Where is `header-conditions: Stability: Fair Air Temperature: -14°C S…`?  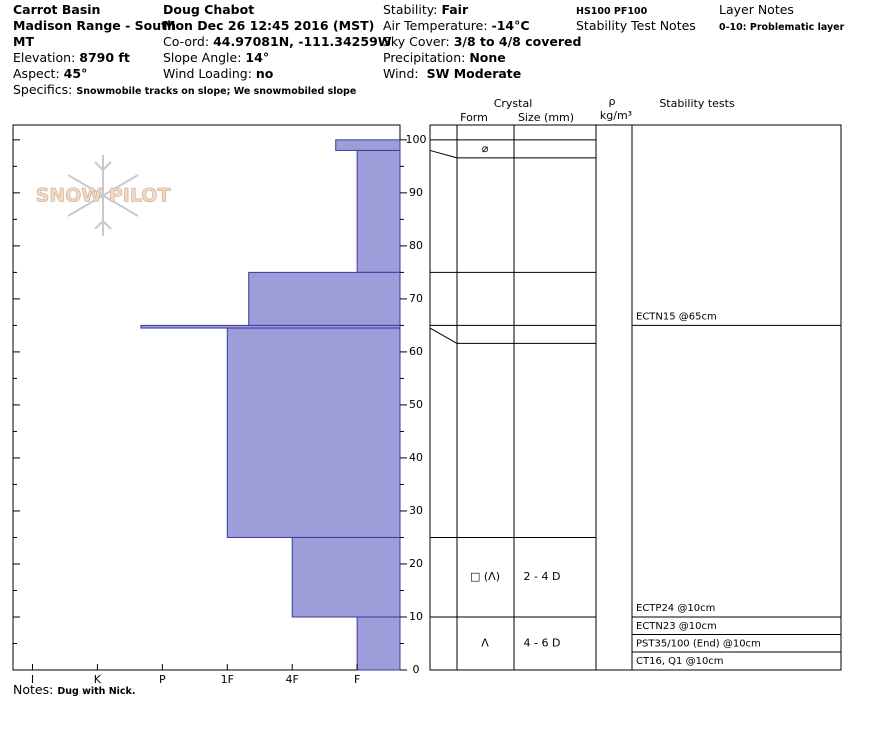
header-conditions: Stability: Fair Air Temperature: -14°C S… is located at coordinates (482, 42).